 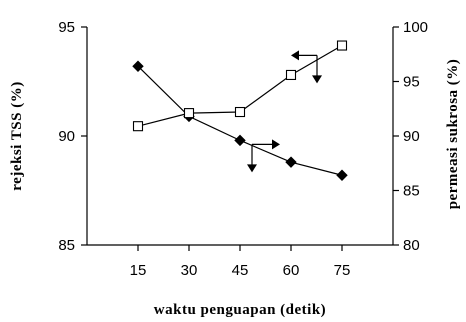 I want to click on x-tick-label: 45, so click(x=240, y=270).